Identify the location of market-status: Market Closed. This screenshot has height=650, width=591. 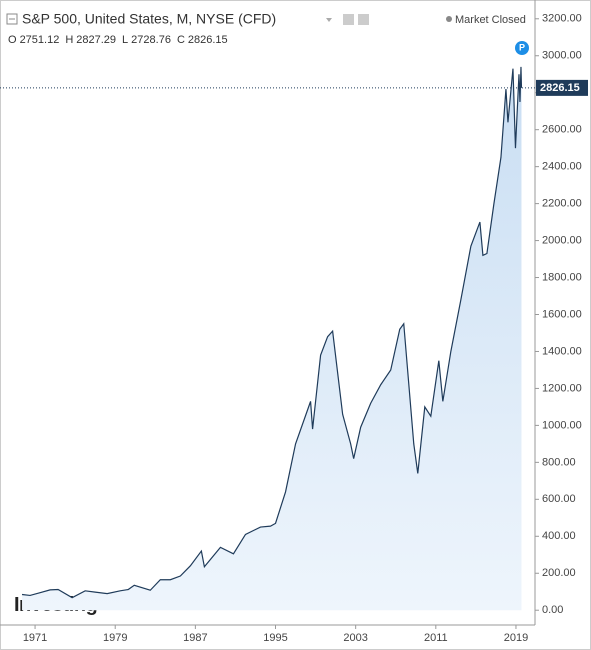
(490, 20).